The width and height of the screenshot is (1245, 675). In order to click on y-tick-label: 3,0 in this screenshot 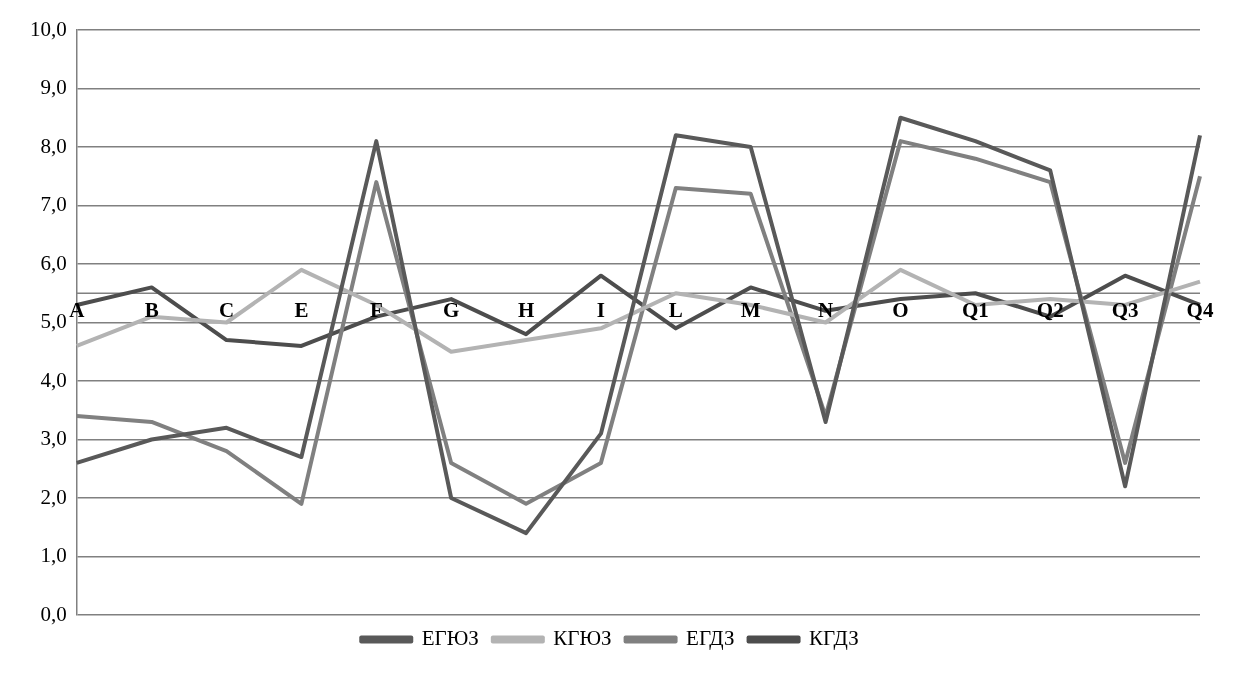, I will do `click(53, 438)`.